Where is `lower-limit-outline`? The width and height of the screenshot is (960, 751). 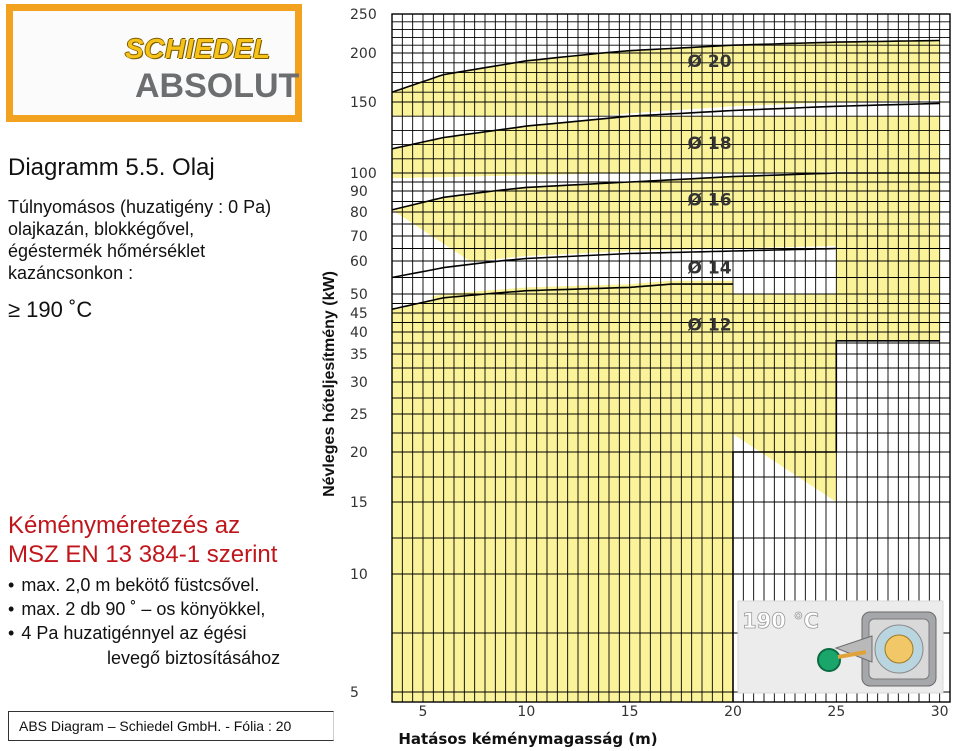
lower-limit-outline is located at coordinates (836, 521).